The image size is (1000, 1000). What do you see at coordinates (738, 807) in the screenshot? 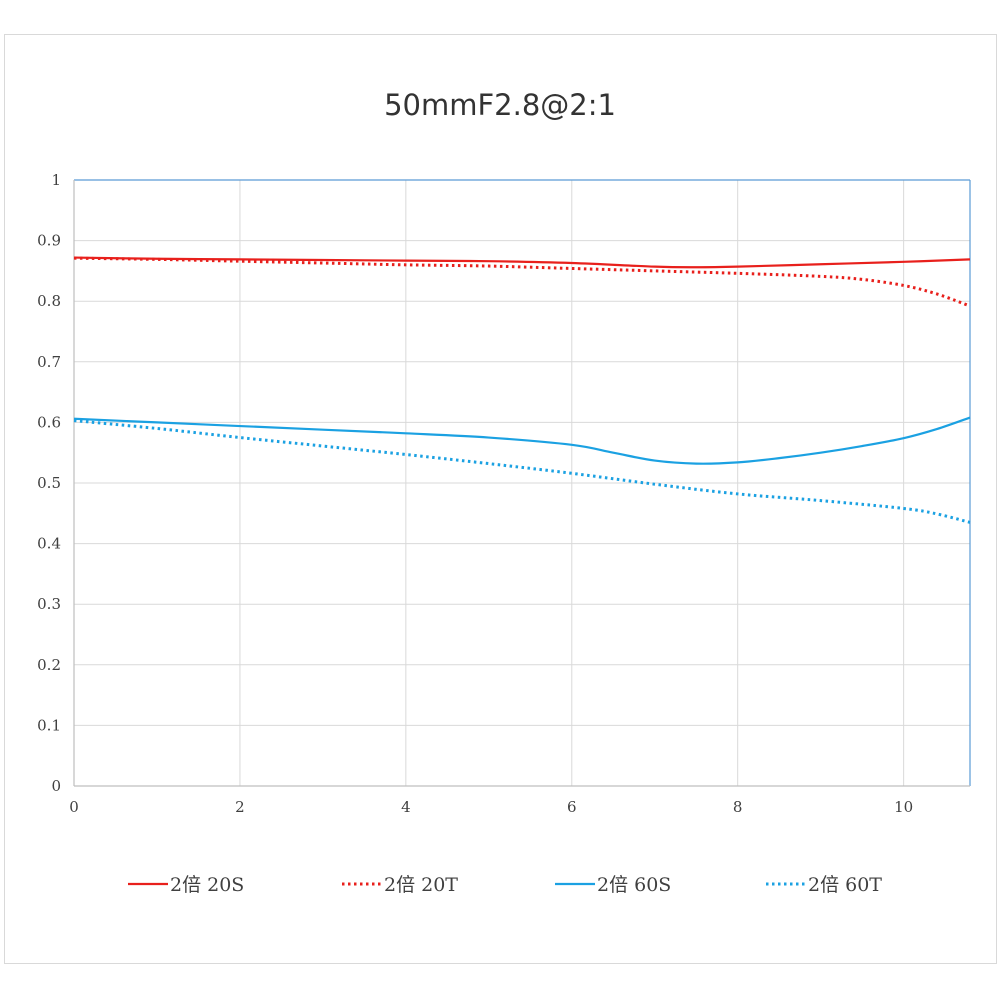
I see `x-tick-label: 8` at bounding box center [738, 807].